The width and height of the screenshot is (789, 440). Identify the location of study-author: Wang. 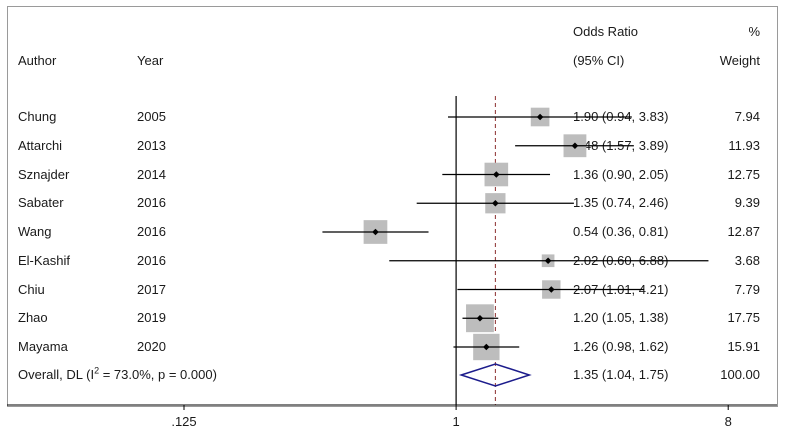
(35, 231).